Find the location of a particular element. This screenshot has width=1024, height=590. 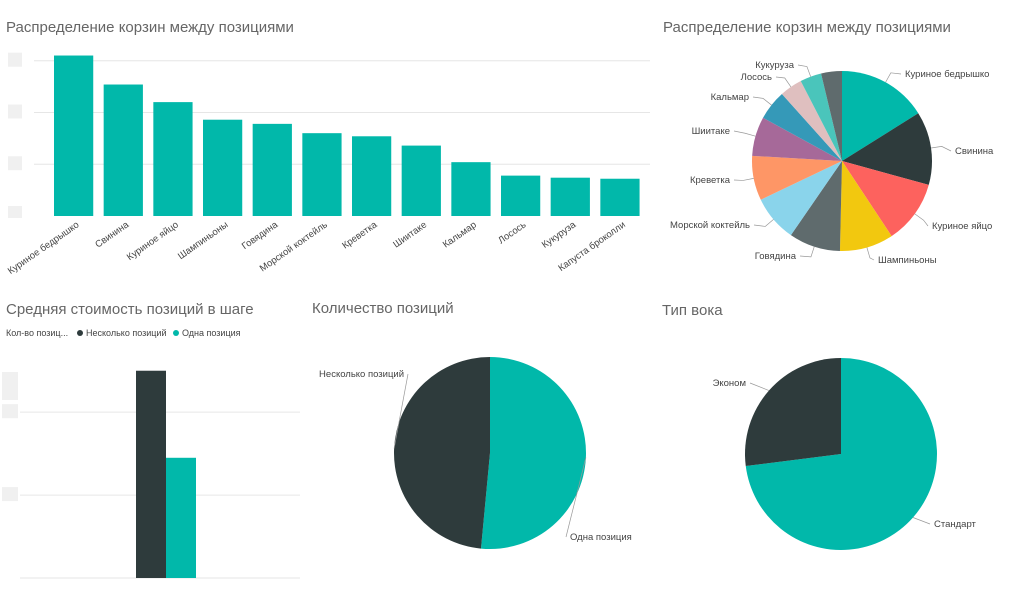

x-tick-label: Свинина is located at coordinates (112, 234).